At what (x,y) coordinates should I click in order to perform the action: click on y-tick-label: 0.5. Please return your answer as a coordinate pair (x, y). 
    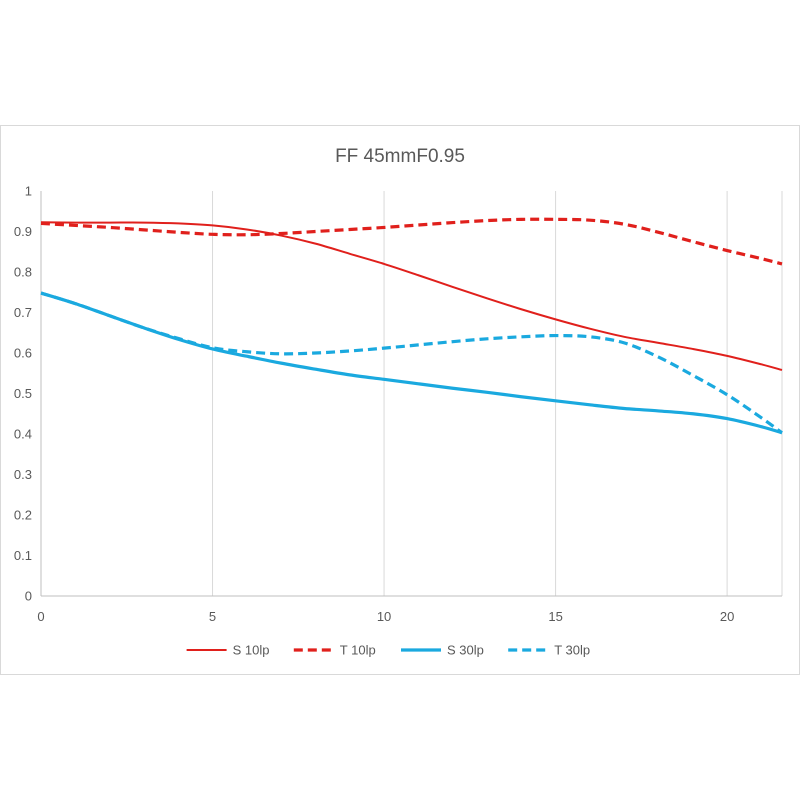
    Looking at the image, I should click on (23, 393).